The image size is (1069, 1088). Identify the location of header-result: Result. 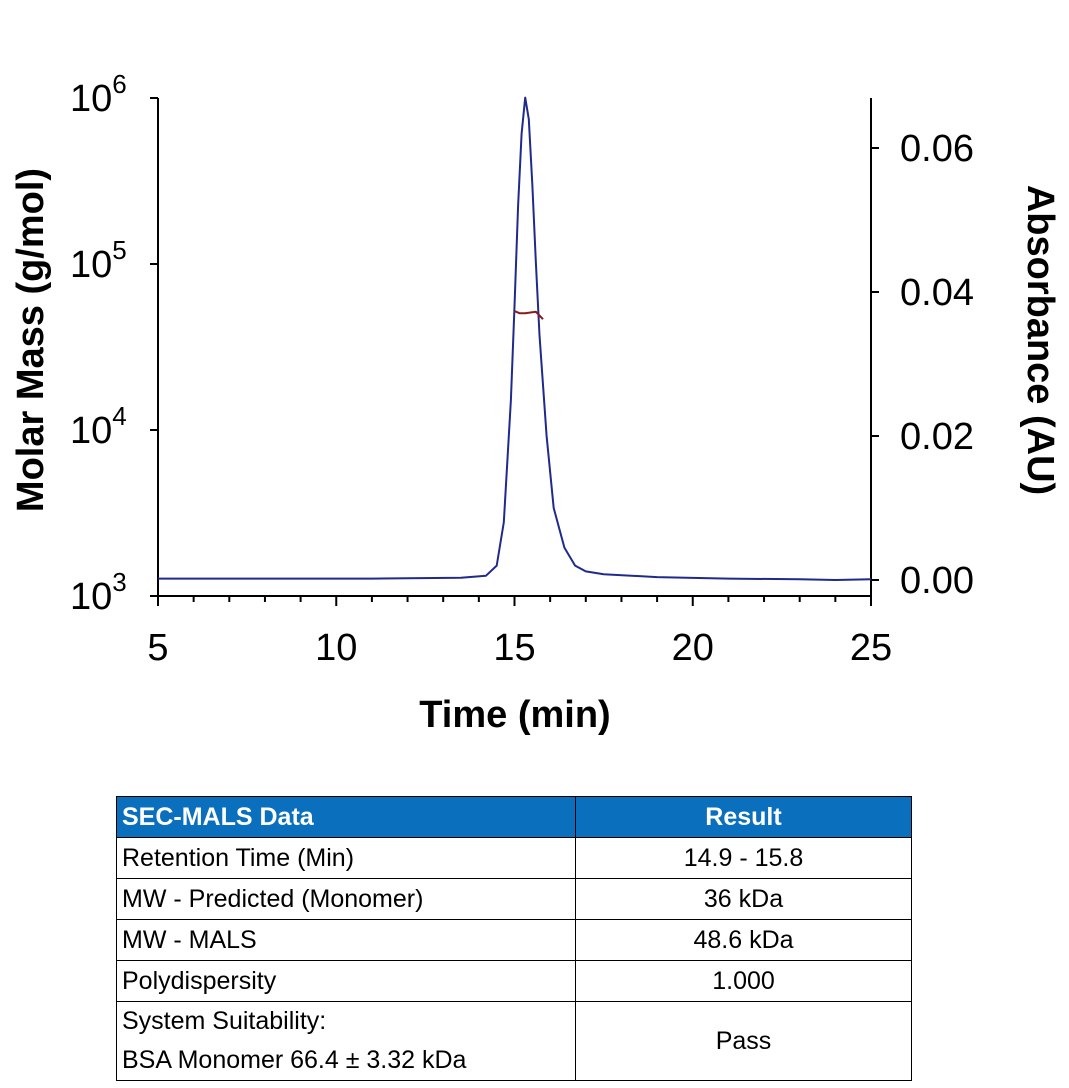
(743, 817).